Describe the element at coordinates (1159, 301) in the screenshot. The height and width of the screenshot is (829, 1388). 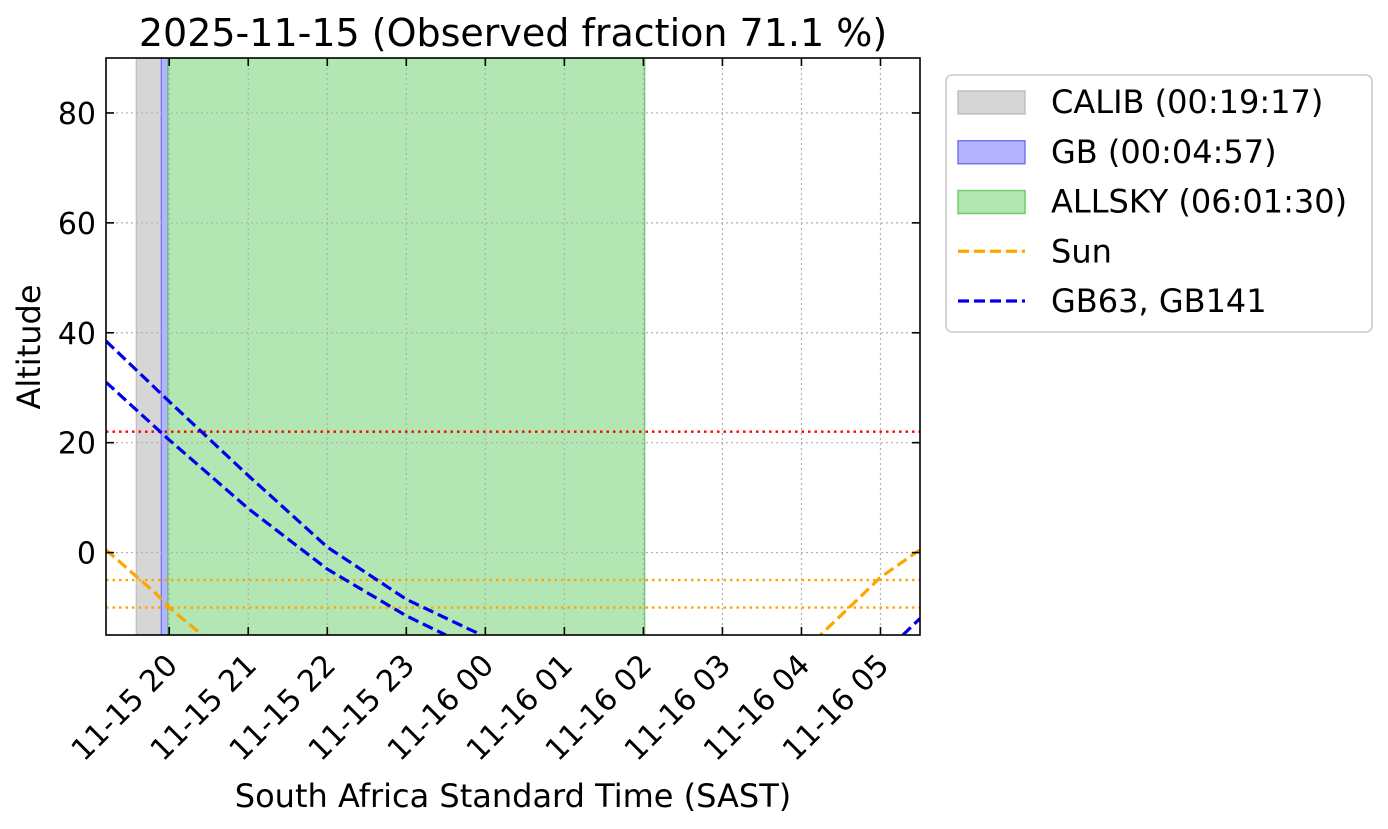
I see `legend-label: GB63, GB141` at that location.